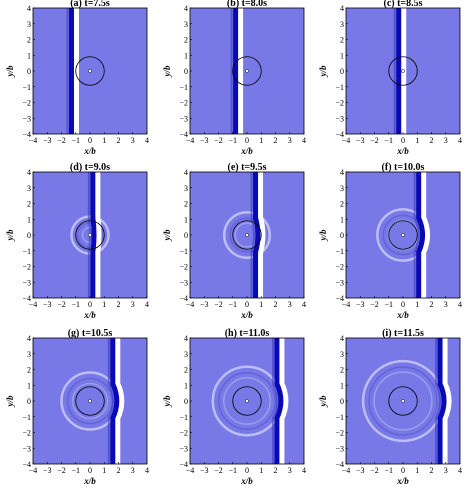  What do you see at coordinates (445, 401) in the screenshot?
I see `wave-trough-i` at bounding box center [445, 401].